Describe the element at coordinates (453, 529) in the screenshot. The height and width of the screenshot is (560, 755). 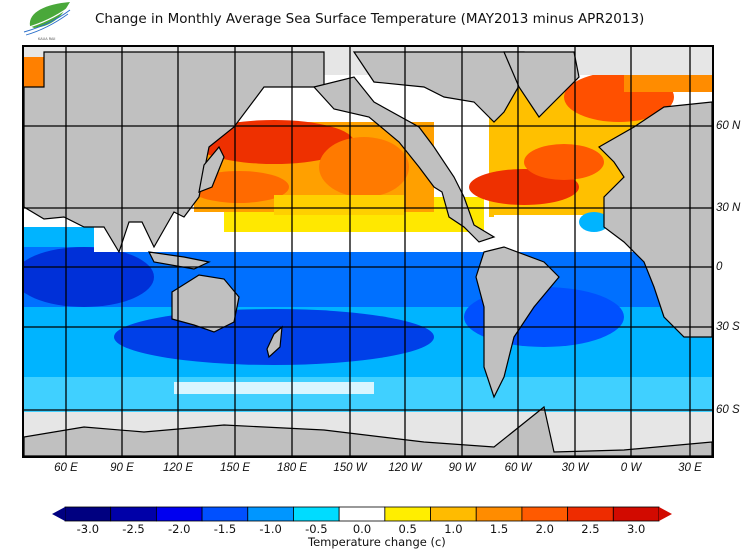
I see `colorbar-tick-label: 1.0` at that location.